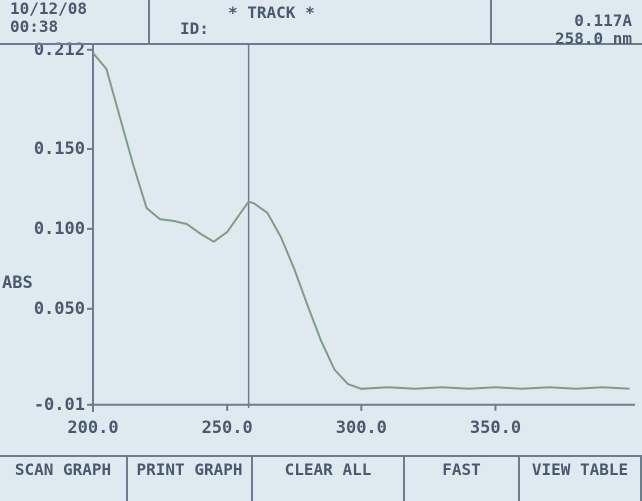  Describe the element at coordinates (59, 405) in the screenshot. I see `y-tick-label: -0.01` at that location.